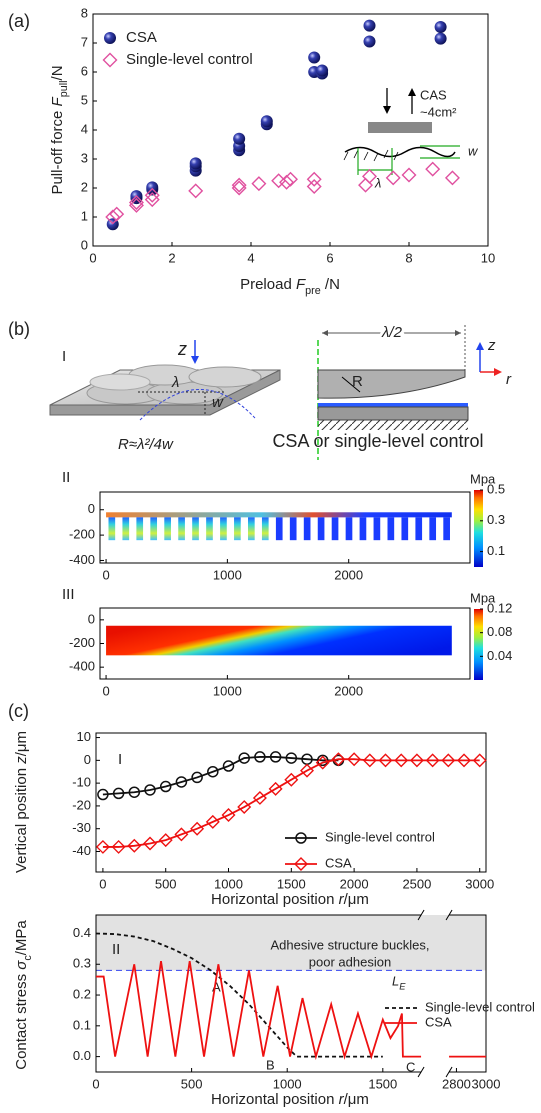 The height and width of the screenshot is (1113, 541). What do you see at coordinates (84, 128) in the screenshot?
I see `y-tick-label: 4` at bounding box center [84, 128].